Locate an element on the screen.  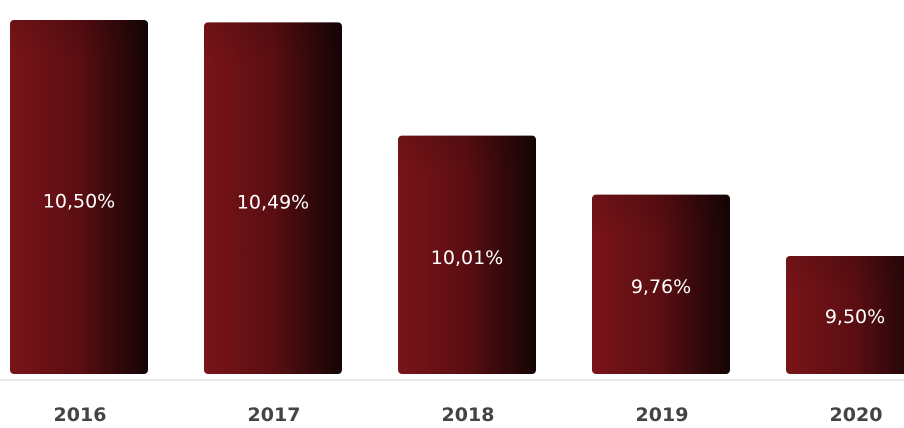
bar-2016 is located at coordinates (79, 197).